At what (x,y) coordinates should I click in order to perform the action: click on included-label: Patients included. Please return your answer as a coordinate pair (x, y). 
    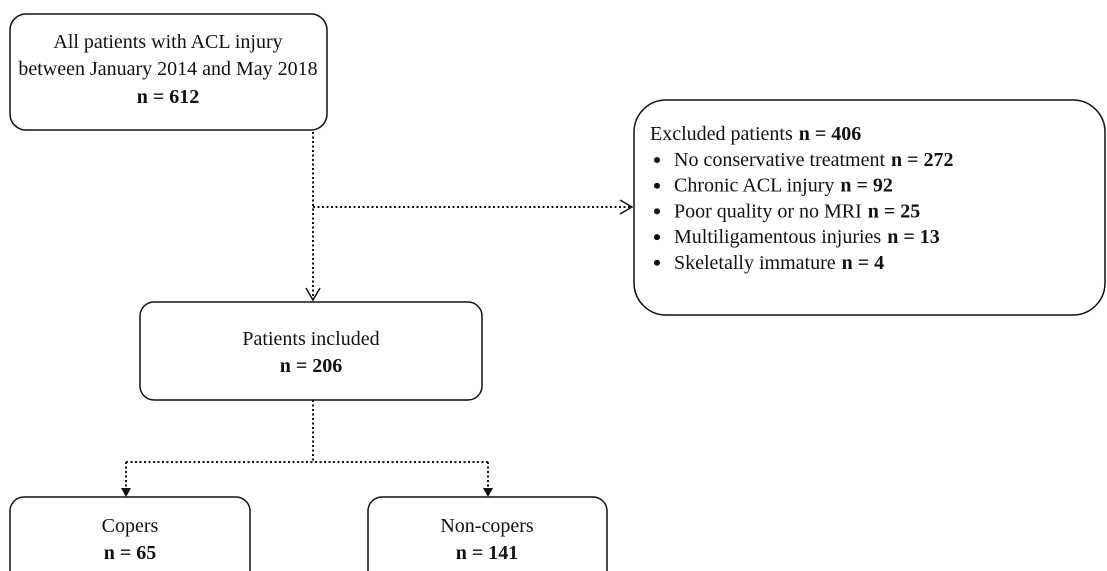
    Looking at the image, I should click on (310, 339).